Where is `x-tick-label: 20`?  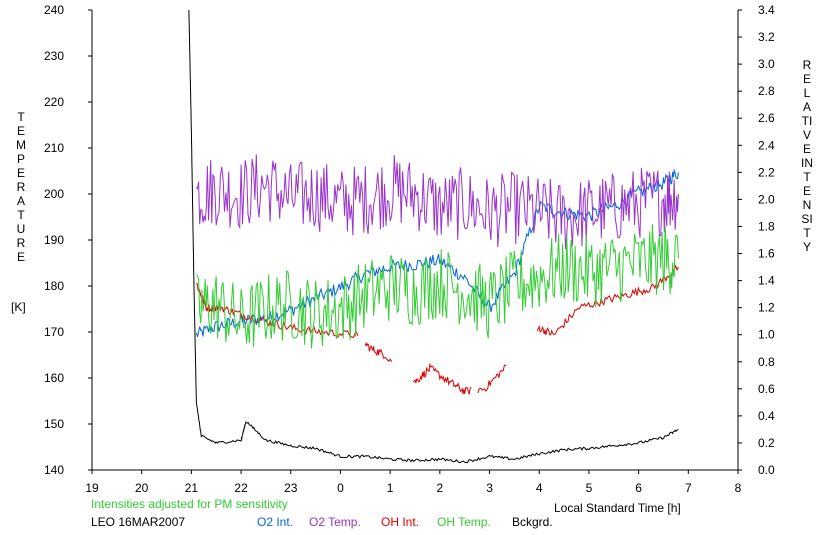
x-tick-label: 20 is located at coordinates (142, 488).